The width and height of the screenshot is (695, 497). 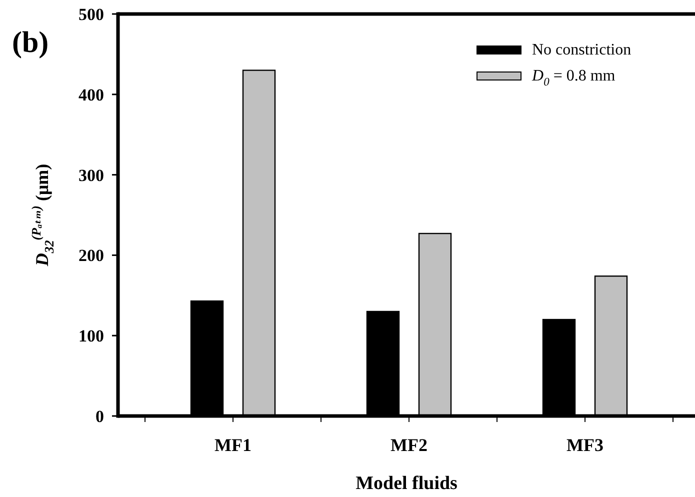 I want to click on legend-label: No constriction, so click(x=582, y=50).